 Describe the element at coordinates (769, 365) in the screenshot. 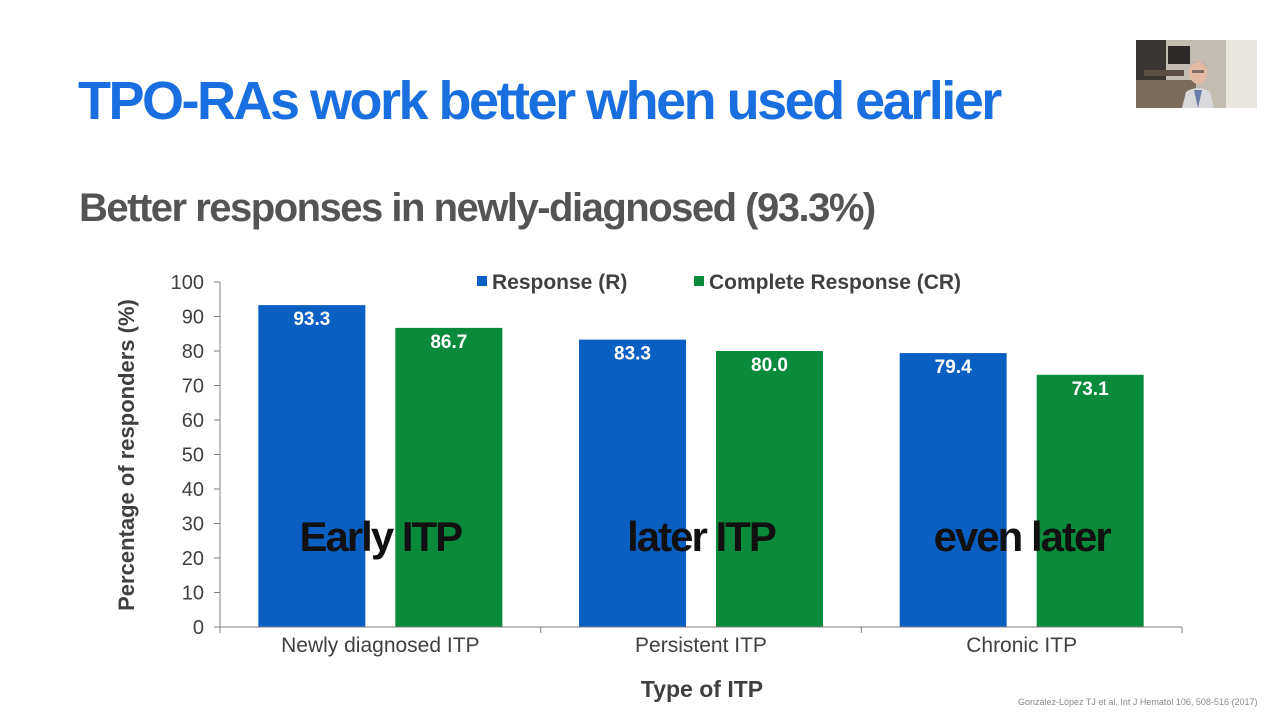

I see `bar-data-label: 80.0` at that location.